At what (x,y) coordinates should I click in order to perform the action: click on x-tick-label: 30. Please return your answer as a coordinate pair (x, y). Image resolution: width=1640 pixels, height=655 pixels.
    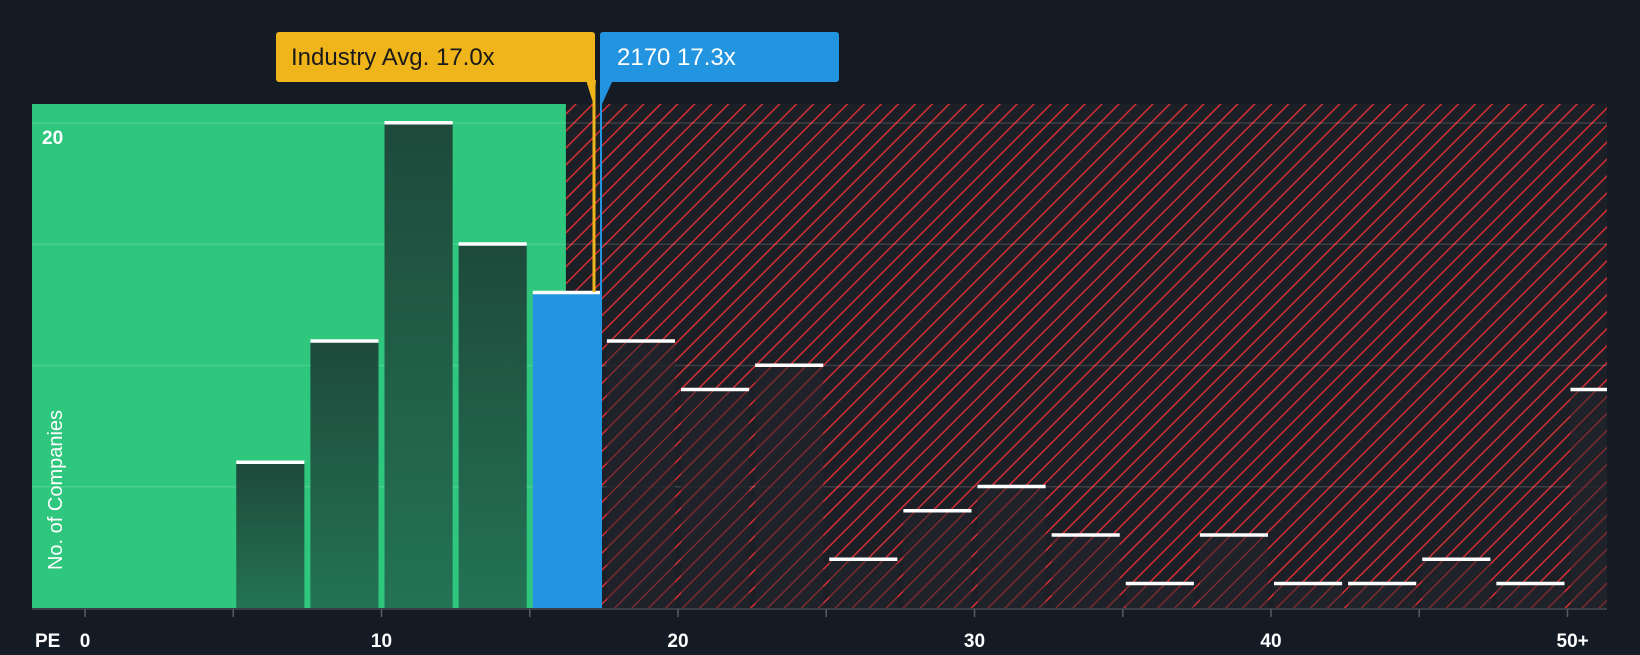
    Looking at the image, I should click on (974, 640).